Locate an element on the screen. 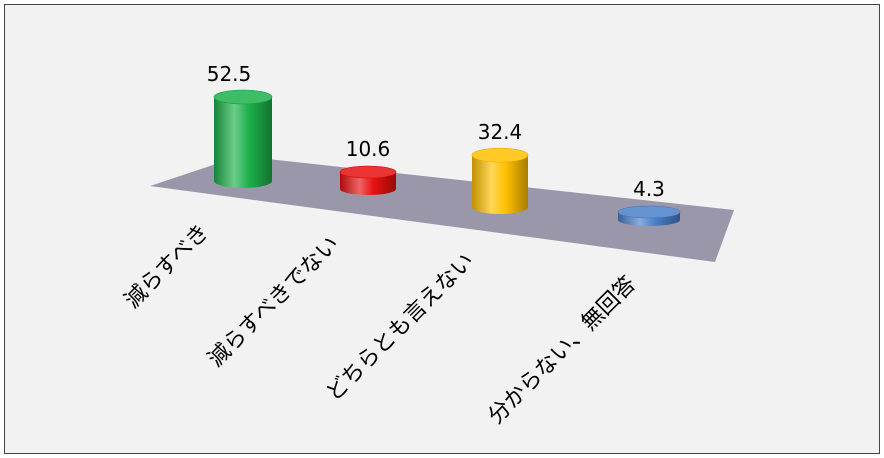 Image resolution: width=884 pixels, height=458 pixels. data-label-1: 52.5 is located at coordinates (229, 74).